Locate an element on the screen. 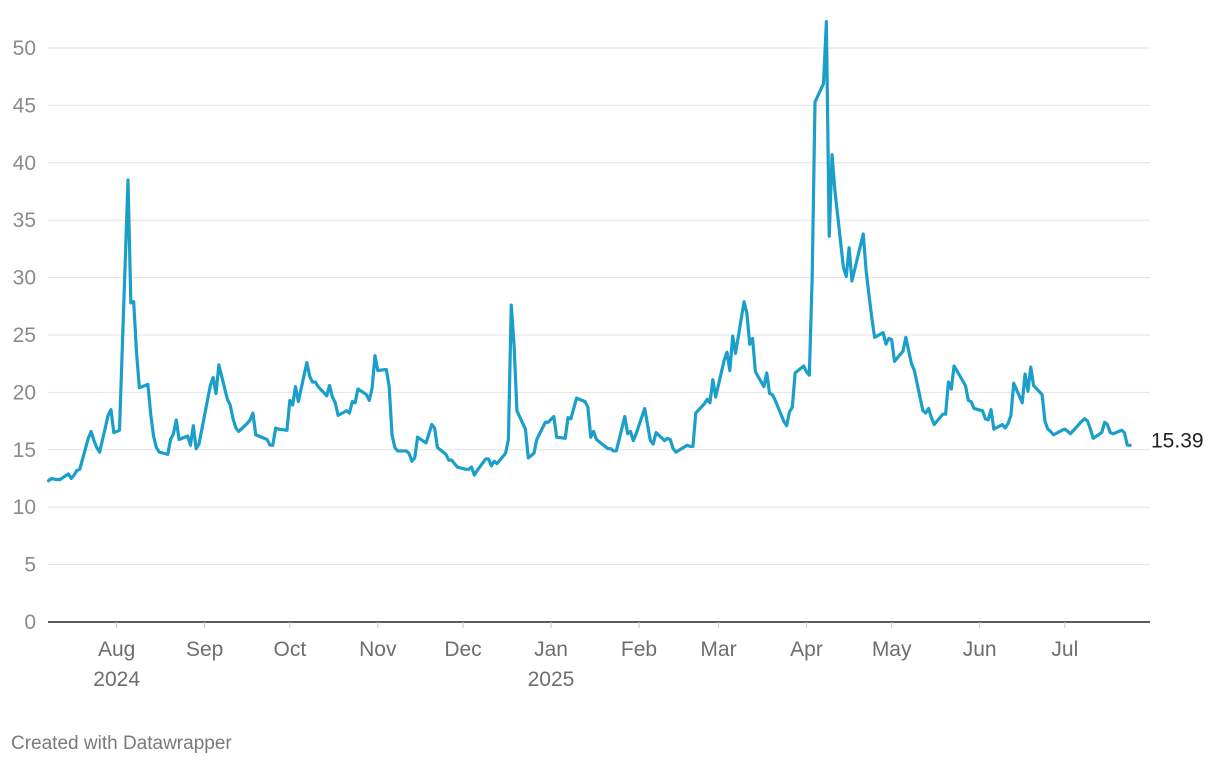 This screenshot has width=1220, height=768. last-value-label: 15.39 is located at coordinates (1177, 440).